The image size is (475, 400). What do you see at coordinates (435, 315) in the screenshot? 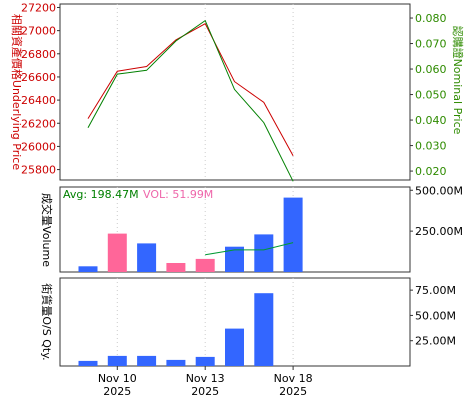
I see `outstanding-tick-label: 50.00M` at bounding box center [435, 315].